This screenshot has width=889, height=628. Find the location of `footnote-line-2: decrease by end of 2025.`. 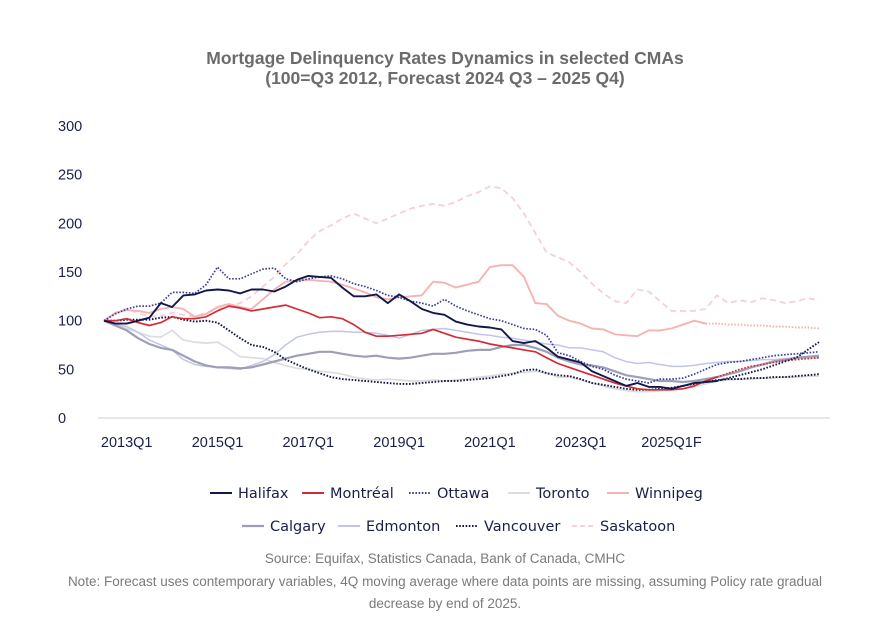

footnote-line-2: decrease by end of 2025. is located at coordinates (445, 603).